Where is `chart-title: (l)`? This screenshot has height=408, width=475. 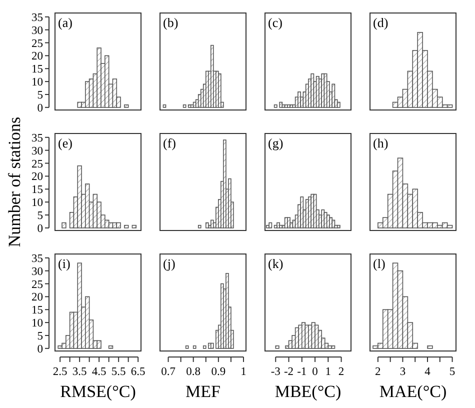
chart-title: (l) is located at coordinates (379, 263).